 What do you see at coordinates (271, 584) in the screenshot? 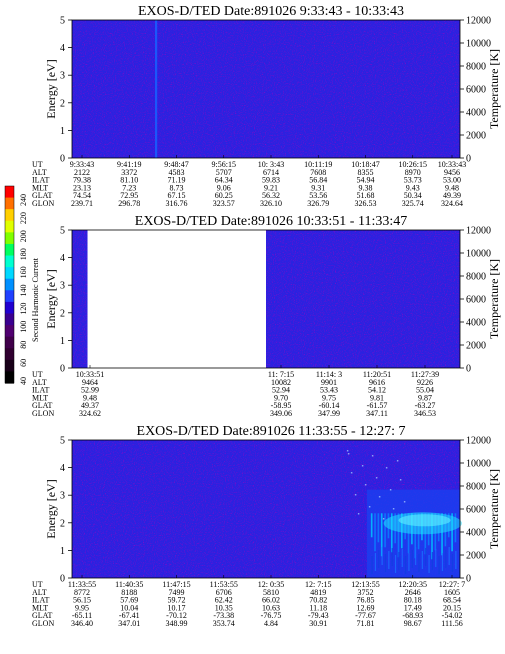
I see `table-cell: 12: 0:35` at bounding box center [271, 584].